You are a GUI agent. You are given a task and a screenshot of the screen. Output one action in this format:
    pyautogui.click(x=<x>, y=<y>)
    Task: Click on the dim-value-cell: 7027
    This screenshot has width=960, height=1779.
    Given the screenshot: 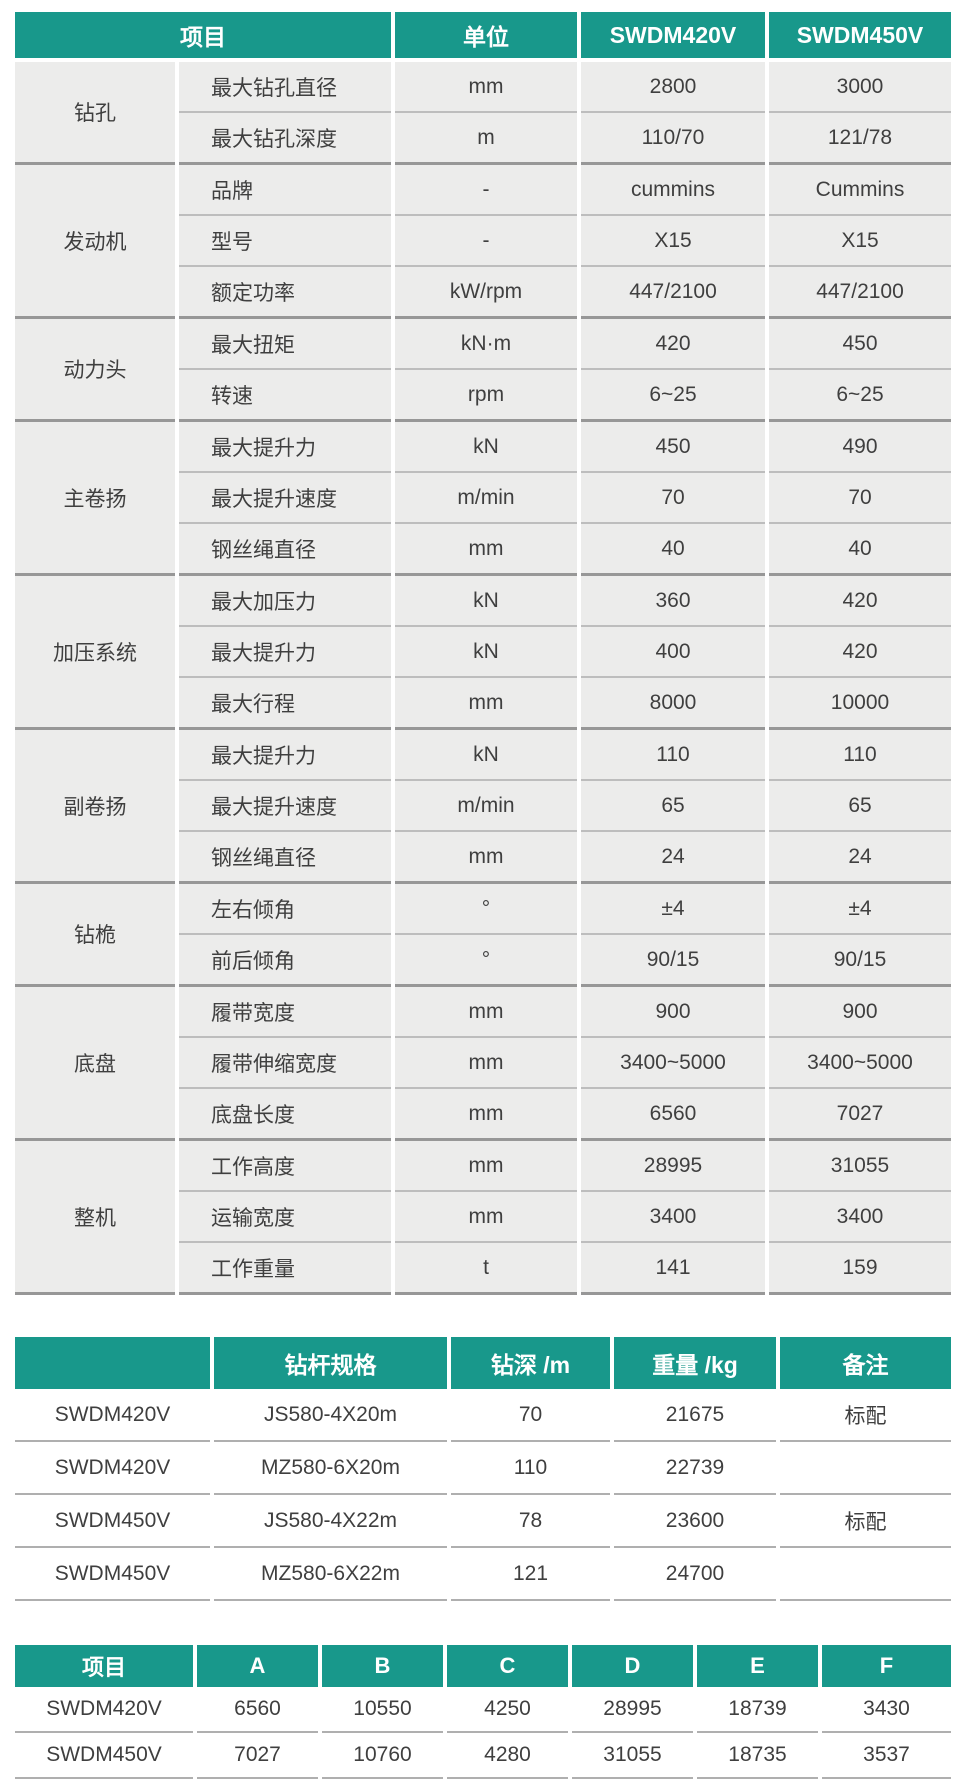 What is the action you would take?
    pyautogui.click(x=256, y=1754)
    